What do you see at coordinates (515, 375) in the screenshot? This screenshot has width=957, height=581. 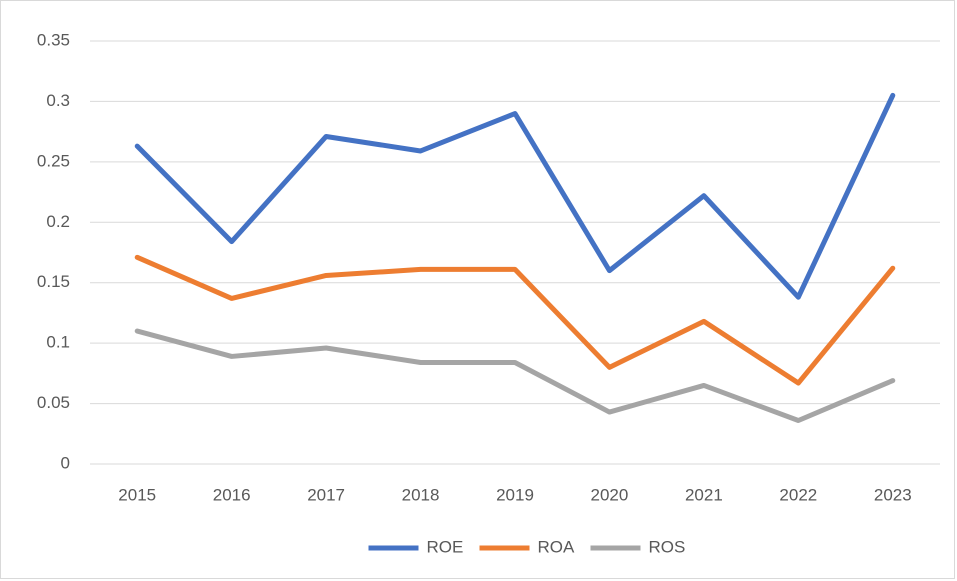 I see `series-line` at bounding box center [515, 375].